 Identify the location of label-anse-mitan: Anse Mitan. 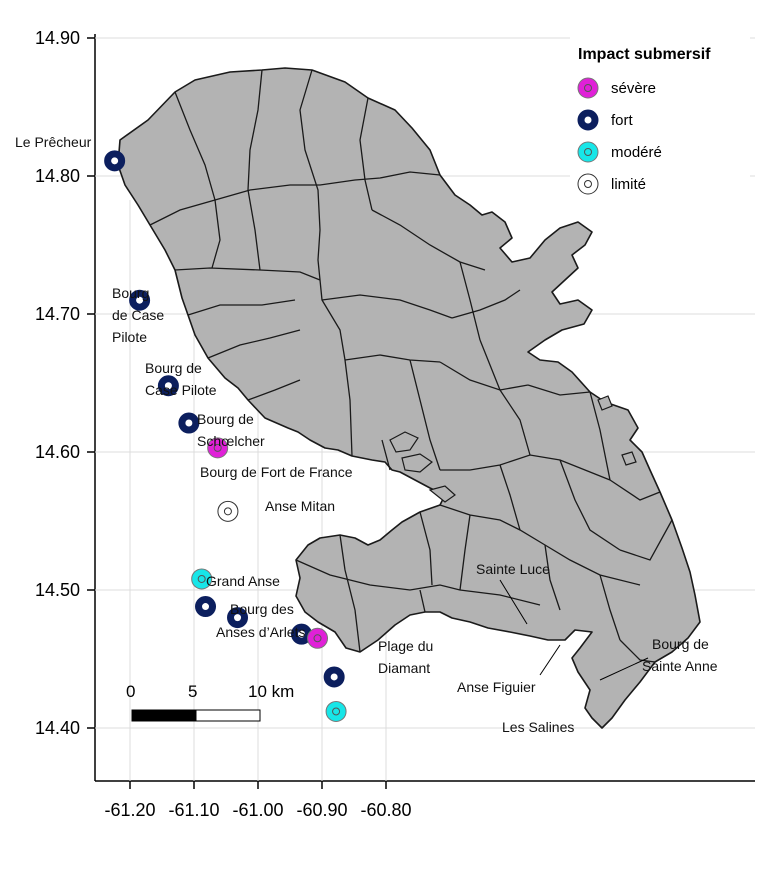
(300, 506).